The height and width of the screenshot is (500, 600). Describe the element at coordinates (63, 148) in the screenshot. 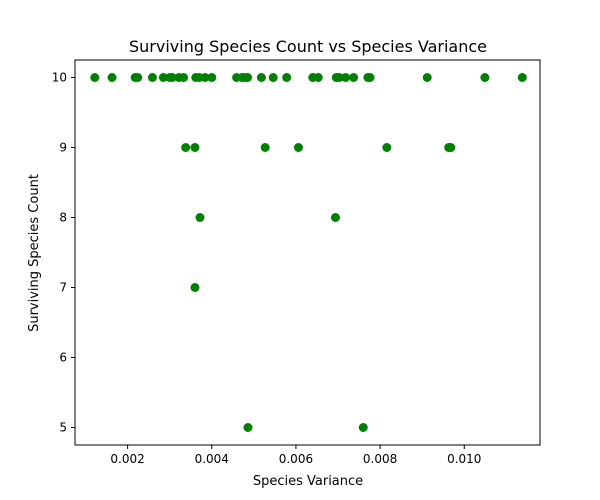

I see `y-tick-label: 9` at that location.